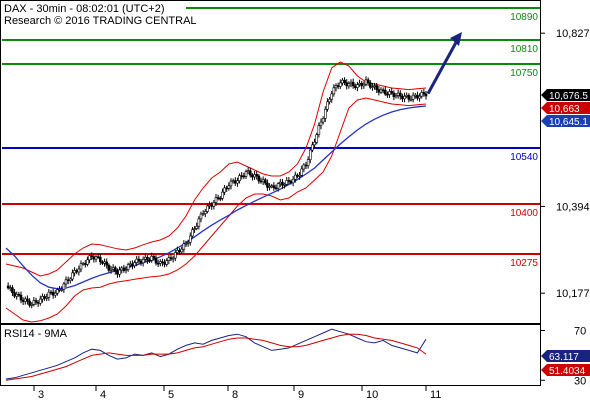 The width and height of the screenshot is (590, 400). Describe the element at coordinates (456, 39) in the screenshot. I see `forecast-arrow-head` at that location.